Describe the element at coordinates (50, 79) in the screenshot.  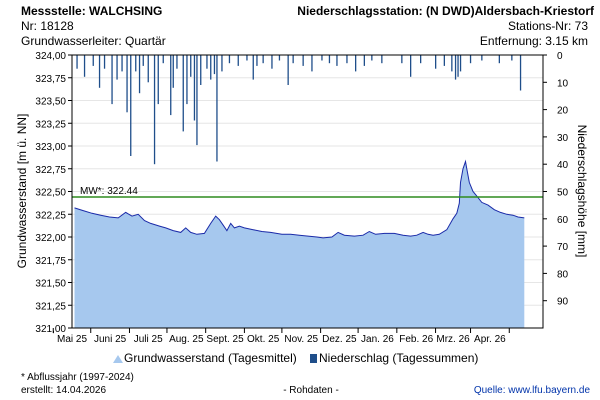
I see `y-tick-label: 323,75` at that location.